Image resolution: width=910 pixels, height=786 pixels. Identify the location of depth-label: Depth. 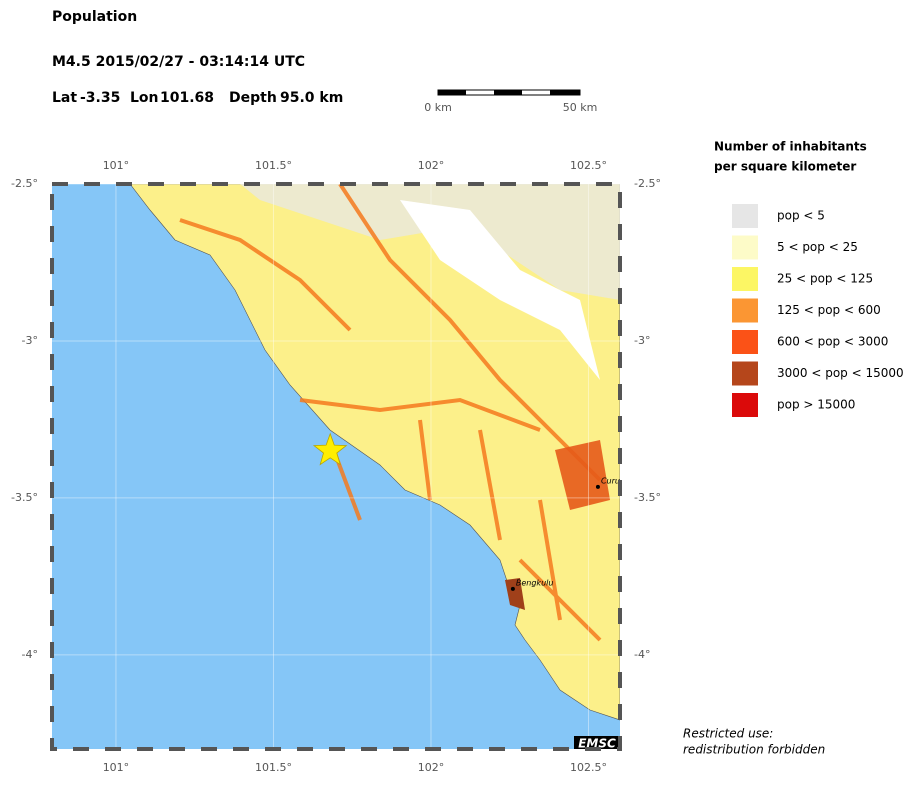
(253, 98).